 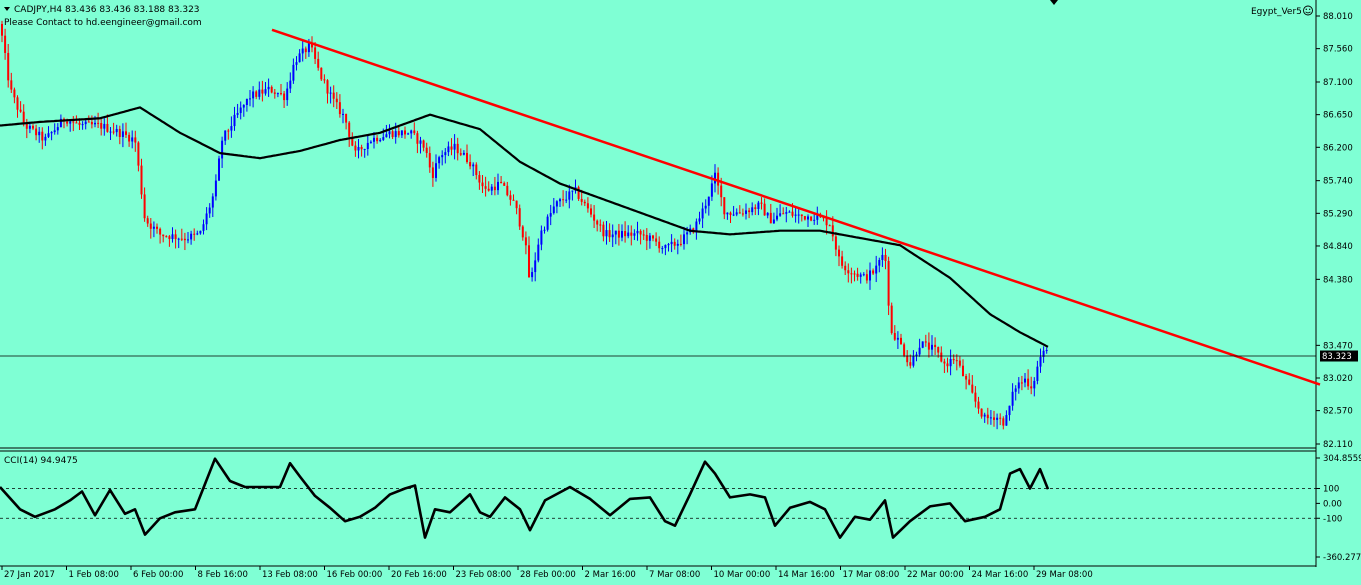 What do you see at coordinates (1338, 148) in the screenshot?
I see `price-tick-label: 86.200` at bounding box center [1338, 148].